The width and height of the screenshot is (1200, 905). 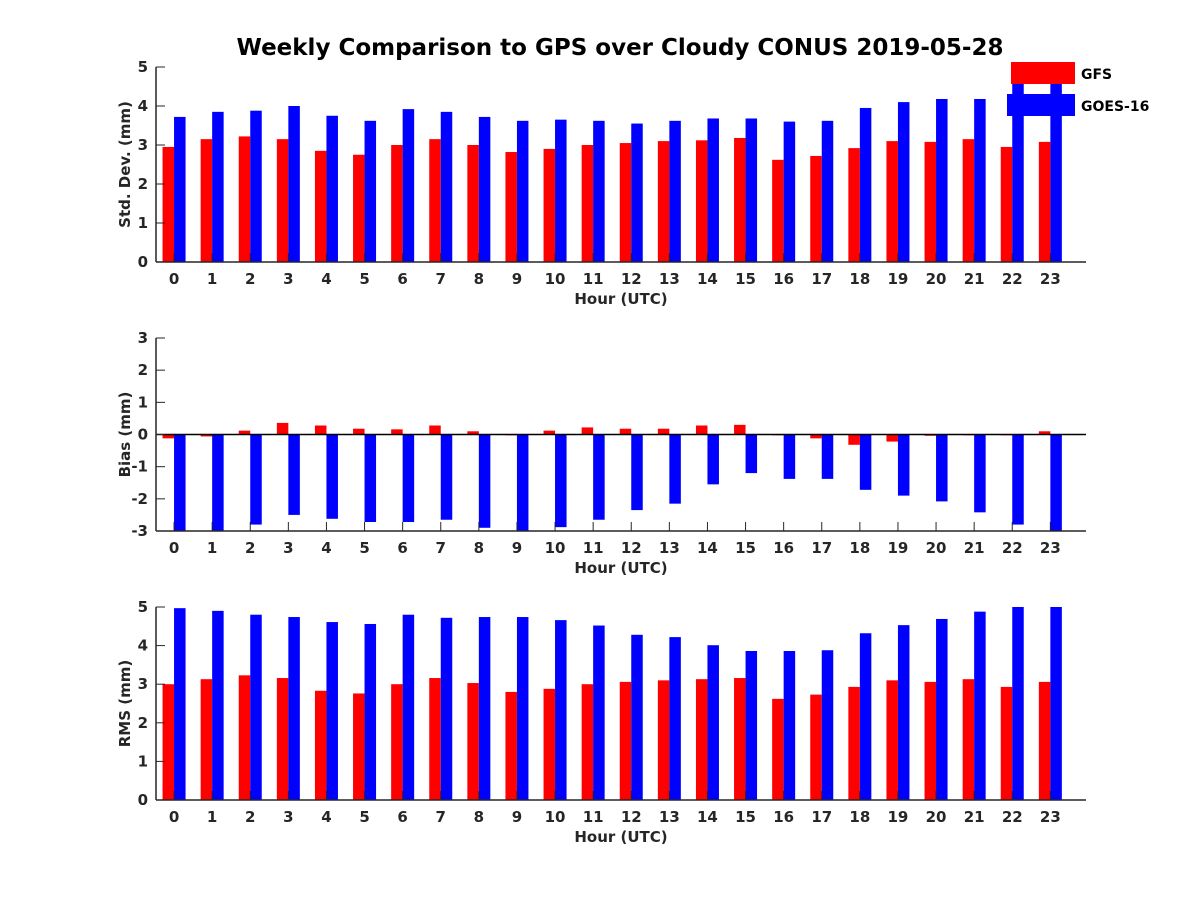 I want to click on x-tick-label: 15, so click(x=745, y=279).